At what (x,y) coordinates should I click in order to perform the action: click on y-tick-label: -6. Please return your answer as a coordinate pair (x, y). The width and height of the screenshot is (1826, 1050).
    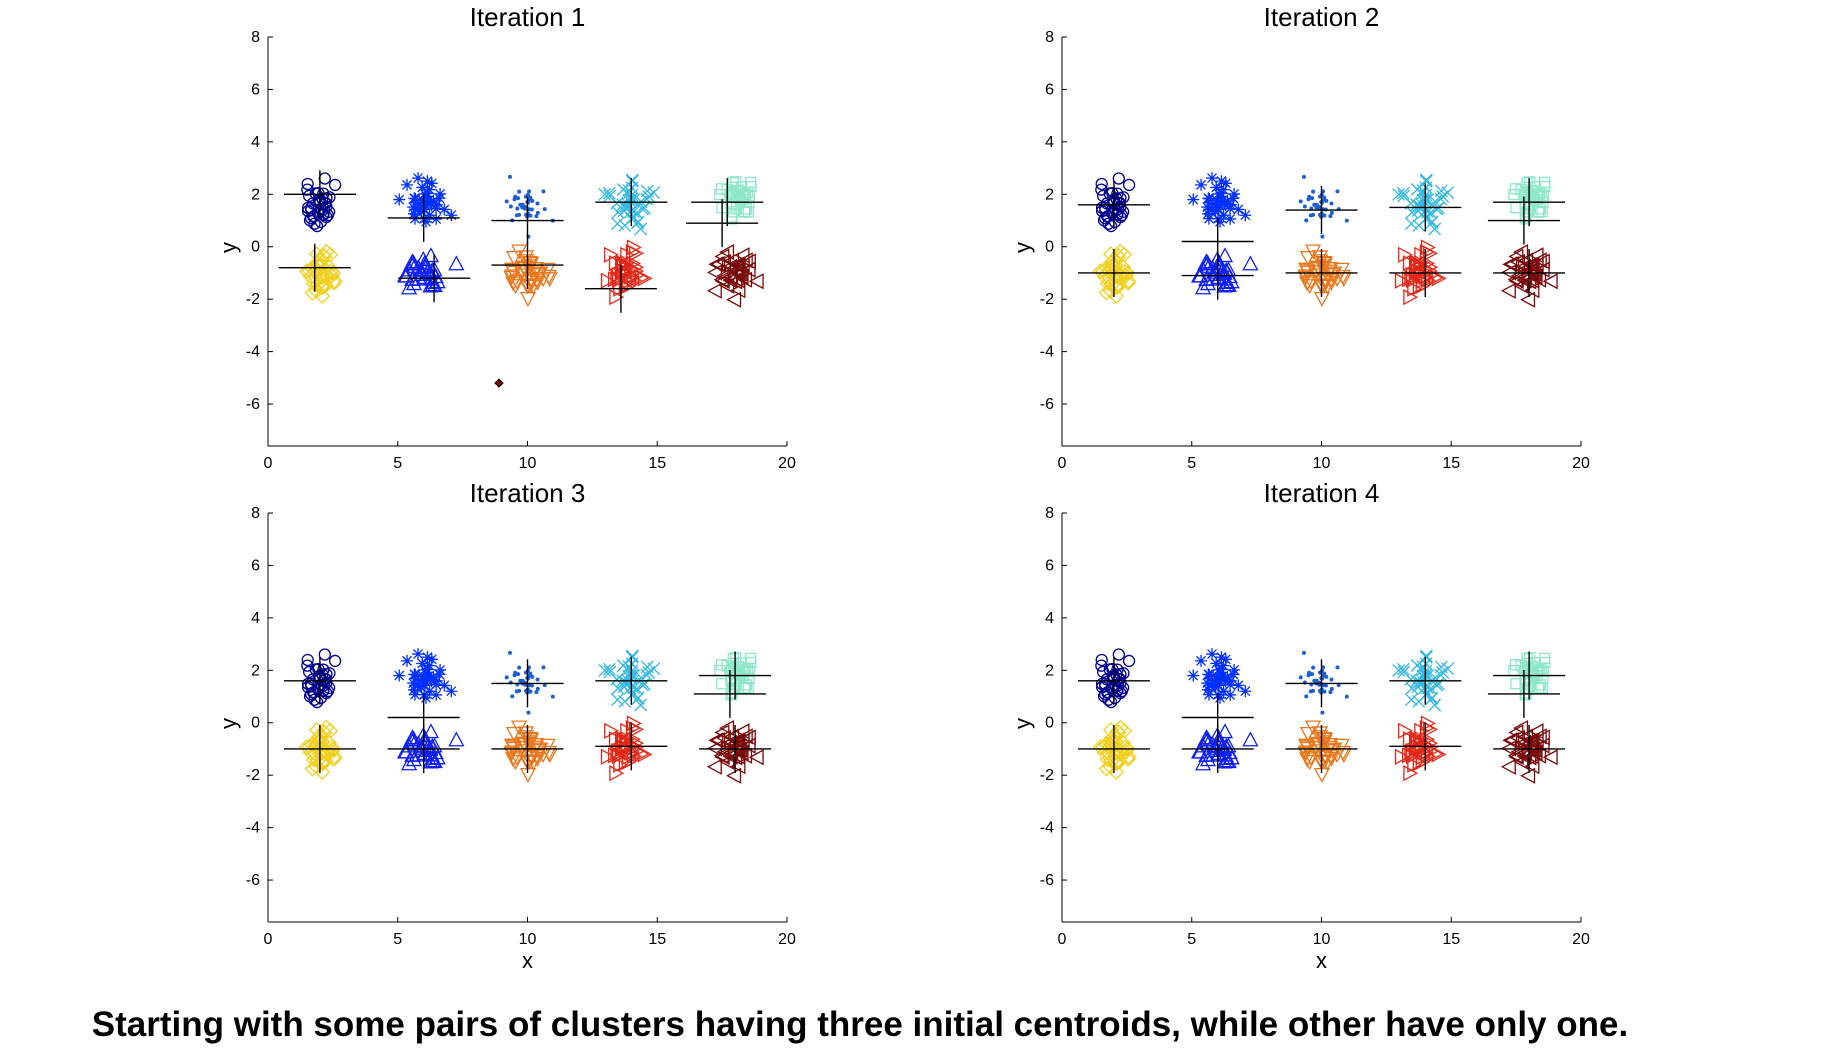
    Looking at the image, I should click on (1047, 880).